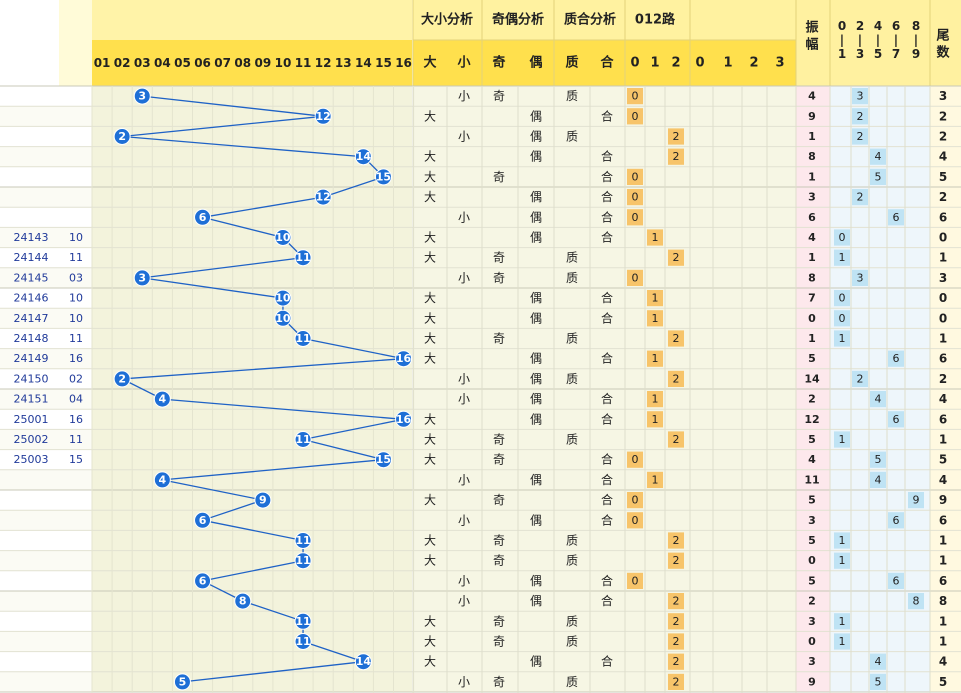 The height and width of the screenshot is (693, 961). I want to click on number-col-header-09: 09, so click(262, 63).